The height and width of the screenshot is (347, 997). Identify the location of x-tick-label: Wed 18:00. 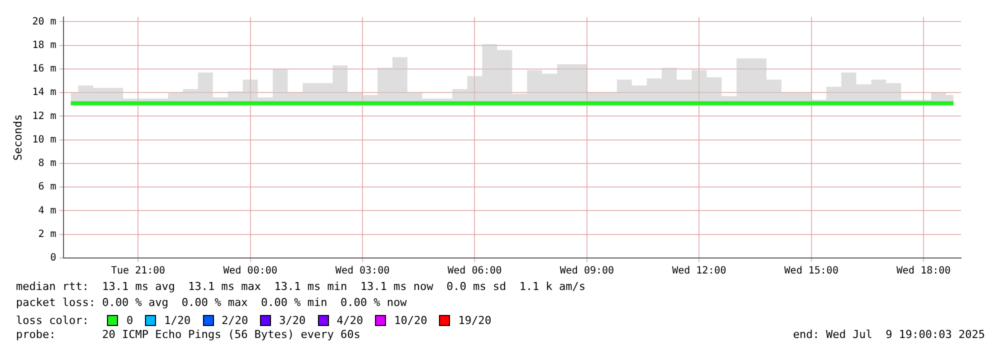
(923, 271).